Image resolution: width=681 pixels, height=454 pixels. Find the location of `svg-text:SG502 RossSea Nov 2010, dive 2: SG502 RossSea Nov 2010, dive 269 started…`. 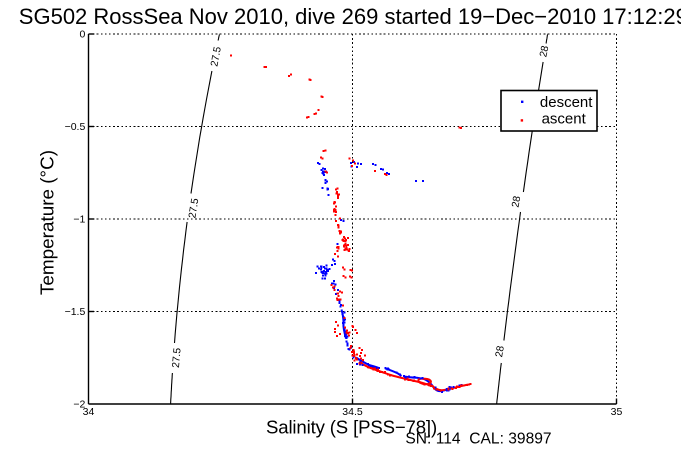

svg-text:SG502 RossSea Nov 2010, dive 2: SG502 RossSea Nov 2010, dive 269 started… is located at coordinates (350, 16).